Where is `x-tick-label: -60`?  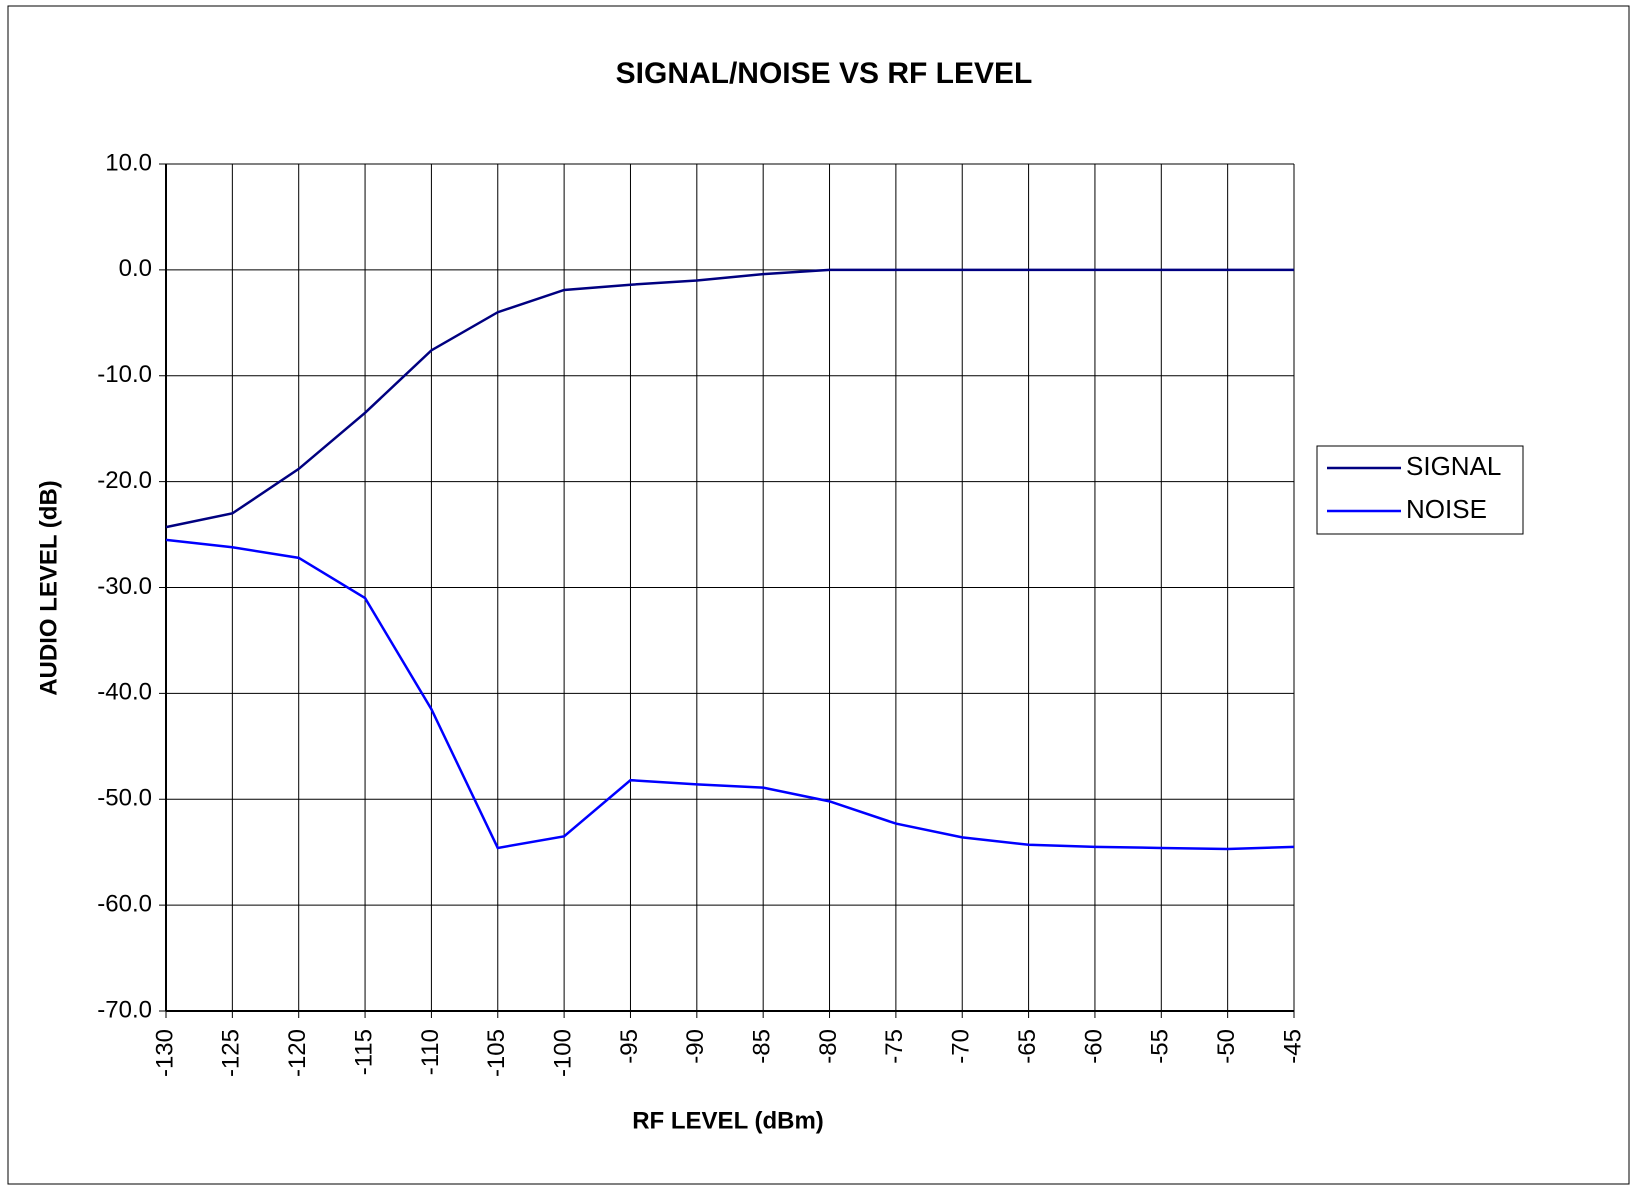 x-tick-label: -60 is located at coordinates (1093, 1046).